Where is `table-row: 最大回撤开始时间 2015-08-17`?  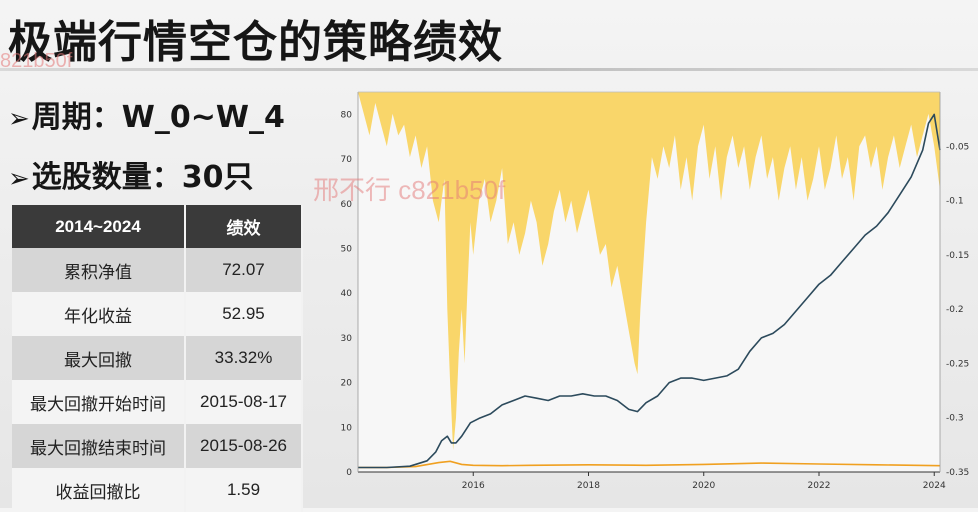
table-row: 最大回撤开始时间 2015-08-17 is located at coordinates (157, 402).